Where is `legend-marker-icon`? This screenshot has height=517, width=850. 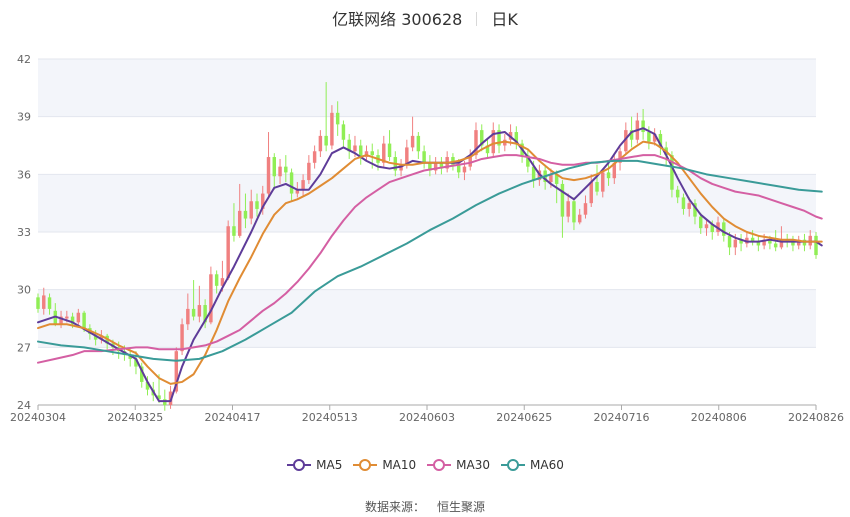
legend-marker-icon is located at coordinates (513, 465).